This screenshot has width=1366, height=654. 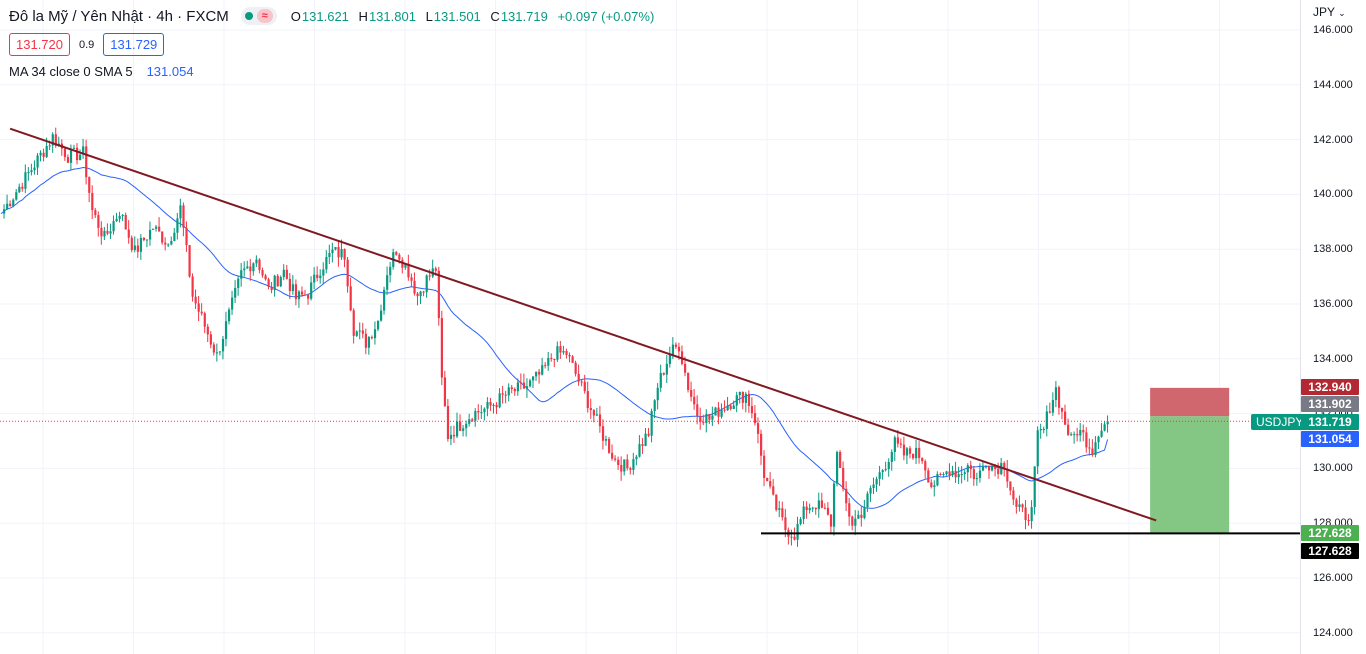 What do you see at coordinates (1190, 460) in the screenshot?
I see `position-zones` at bounding box center [1190, 460].